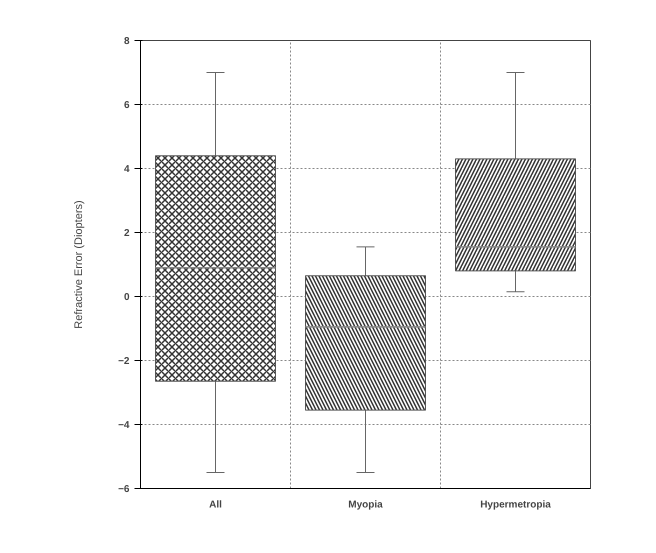 The height and width of the screenshot is (553, 656). Describe the element at coordinates (127, 105) in the screenshot. I see `y-tick-label: 6` at that location.